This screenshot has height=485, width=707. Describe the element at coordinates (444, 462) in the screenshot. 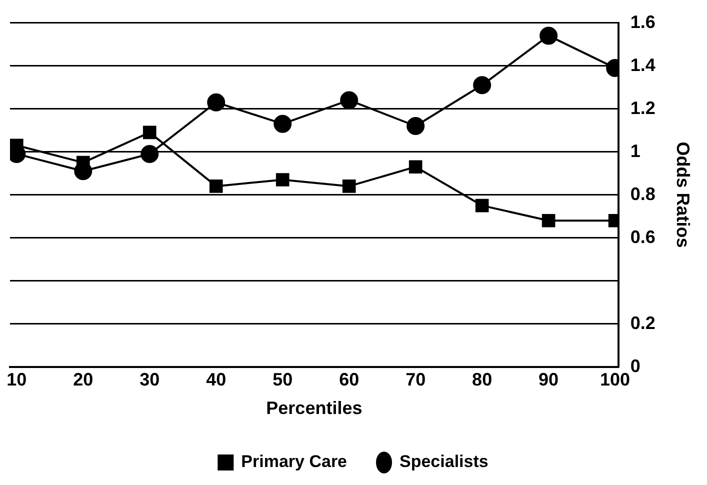

I see `legend-label: Specialists` at that location.